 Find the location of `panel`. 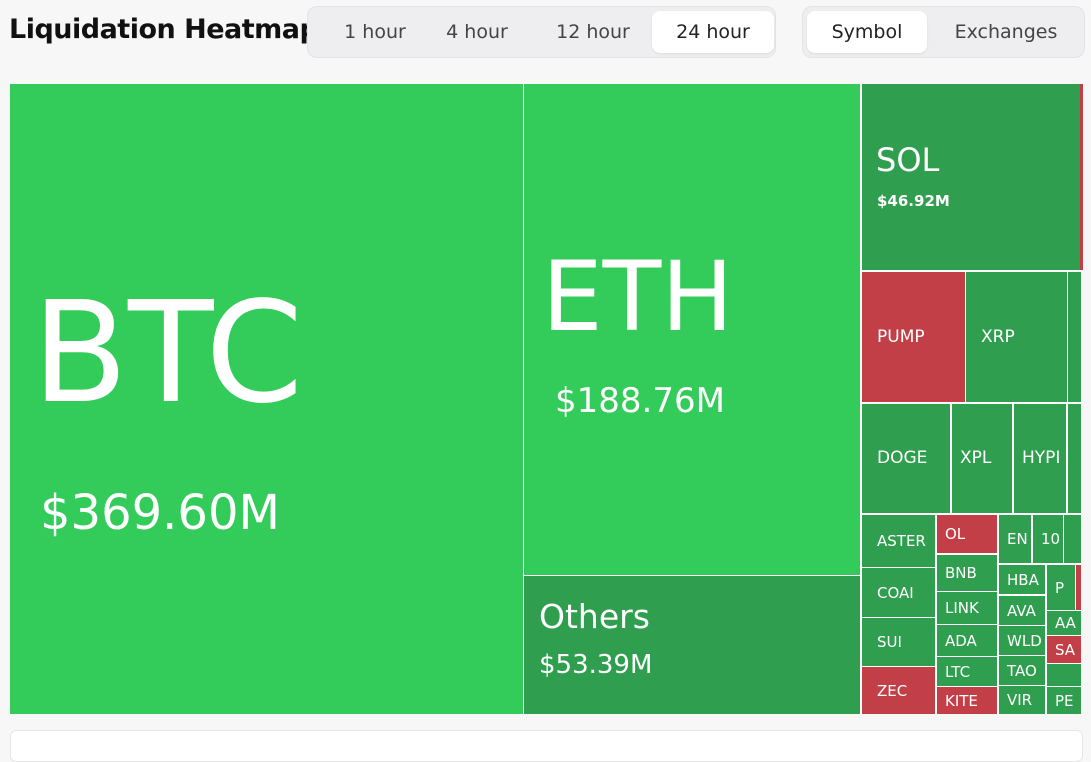

panel is located at coordinates (546, 746).